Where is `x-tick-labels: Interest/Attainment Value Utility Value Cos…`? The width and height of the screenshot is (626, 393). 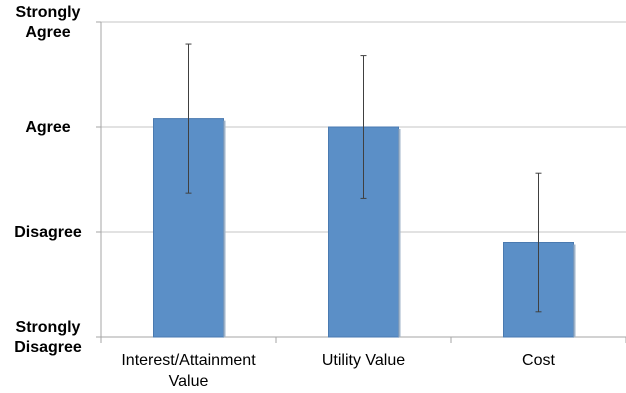 x-tick-labels: Interest/Attainment Value Utility Value Cos… is located at coordinates (338, 371).